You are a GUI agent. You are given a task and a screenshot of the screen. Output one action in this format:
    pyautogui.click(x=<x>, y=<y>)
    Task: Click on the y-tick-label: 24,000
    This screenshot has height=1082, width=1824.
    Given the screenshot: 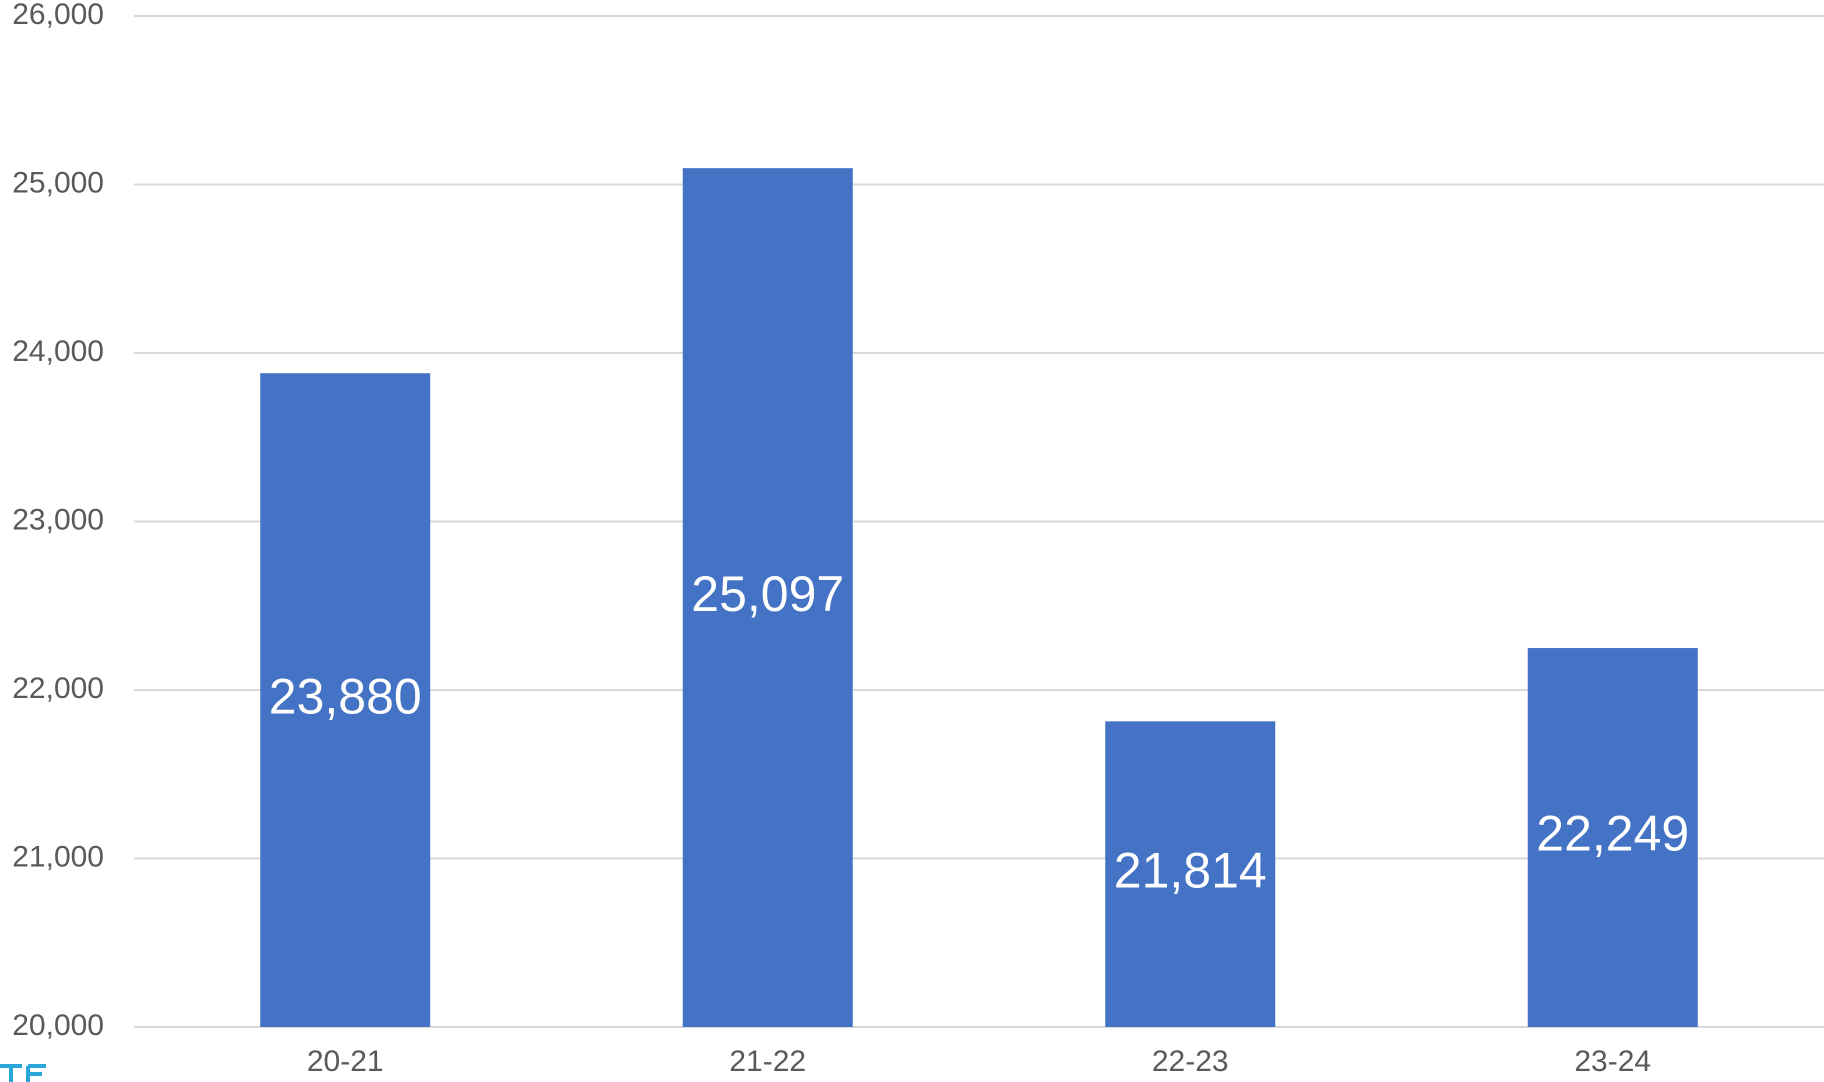 What is the action you would take?
    pyautogui.click(x=58, y=351)
    